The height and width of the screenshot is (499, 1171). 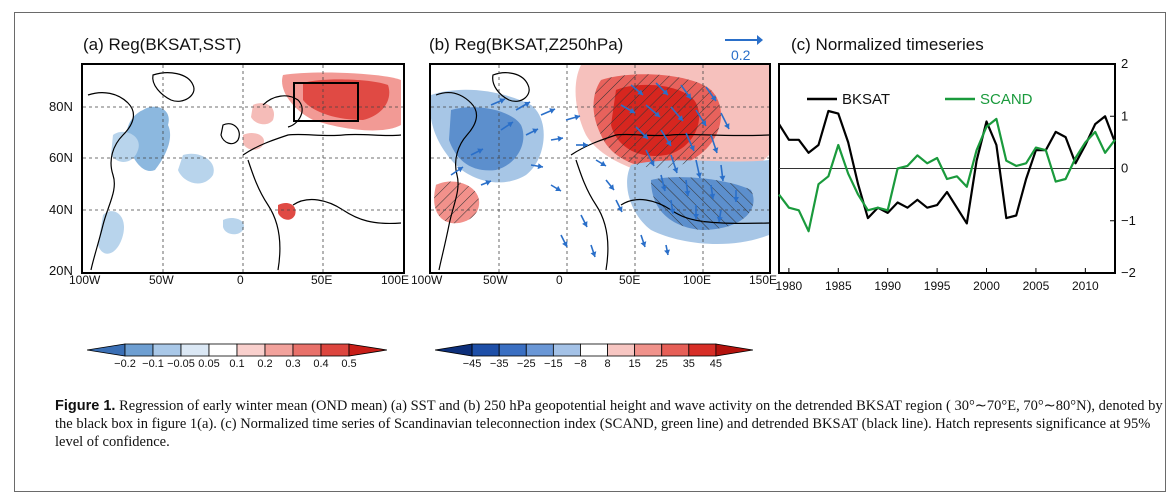 I want to click on colorbar-tick-label: −0.05, so click(x=181, y=364).